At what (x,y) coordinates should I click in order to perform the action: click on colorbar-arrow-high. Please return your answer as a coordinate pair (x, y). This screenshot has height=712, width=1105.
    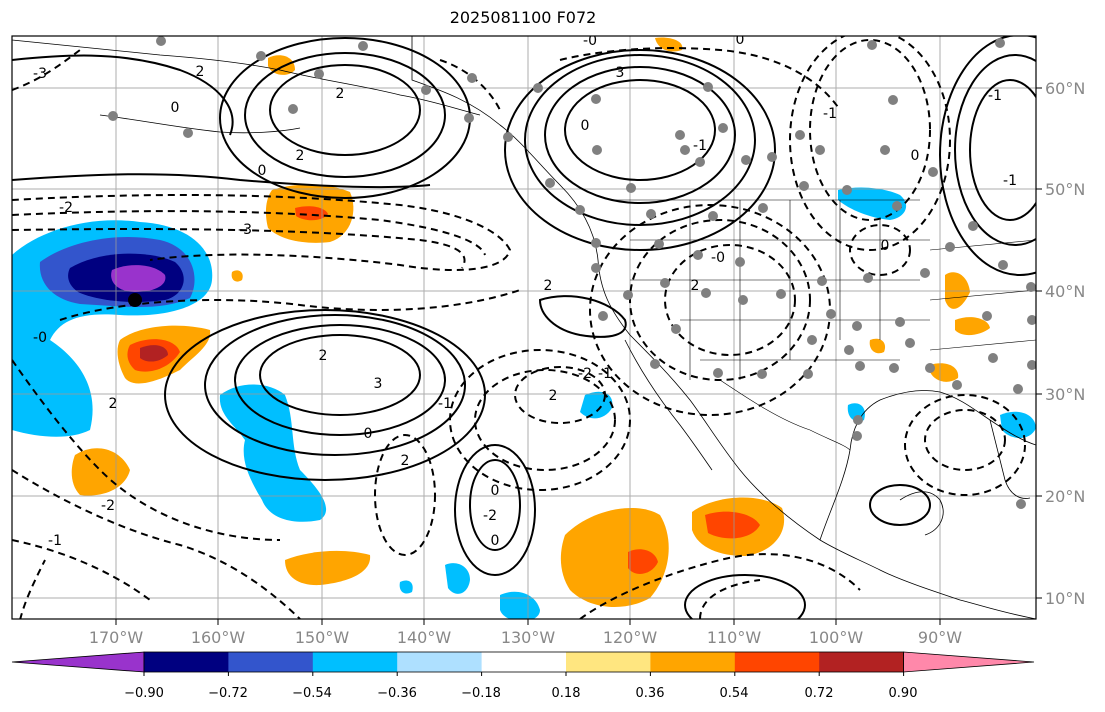
    Looking at the image, I should click on (969, 662).